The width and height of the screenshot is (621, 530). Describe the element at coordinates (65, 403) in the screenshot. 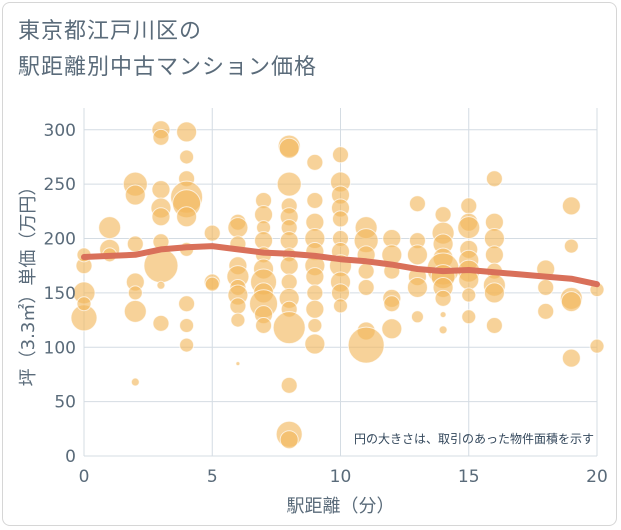

I see `y-tick-label-1: 50` at that location.